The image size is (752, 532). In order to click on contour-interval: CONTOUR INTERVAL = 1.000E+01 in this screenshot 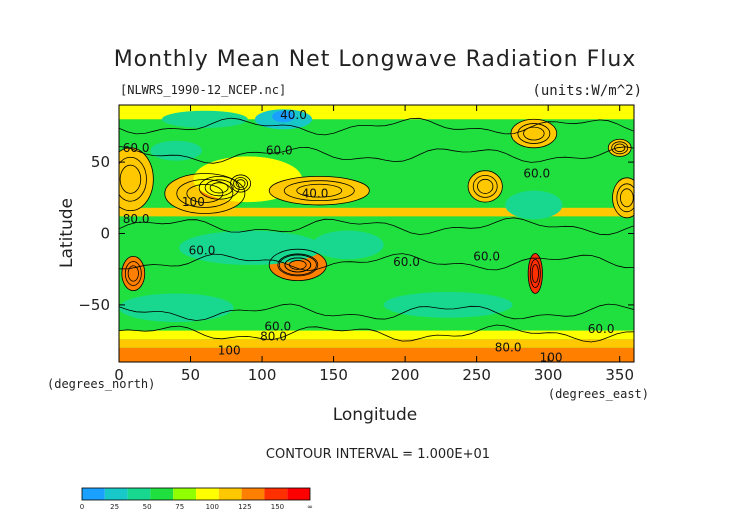, I will do `click(378, 454)`.